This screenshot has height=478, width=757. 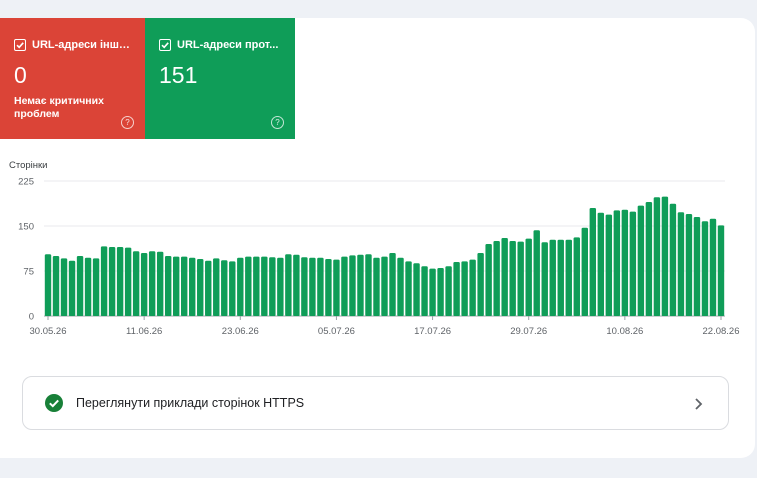 What do you see at coordinates (336, 331) in the screenshot?
I see `x-tick-label: 05.07.26` at bounding box center [336, 331].